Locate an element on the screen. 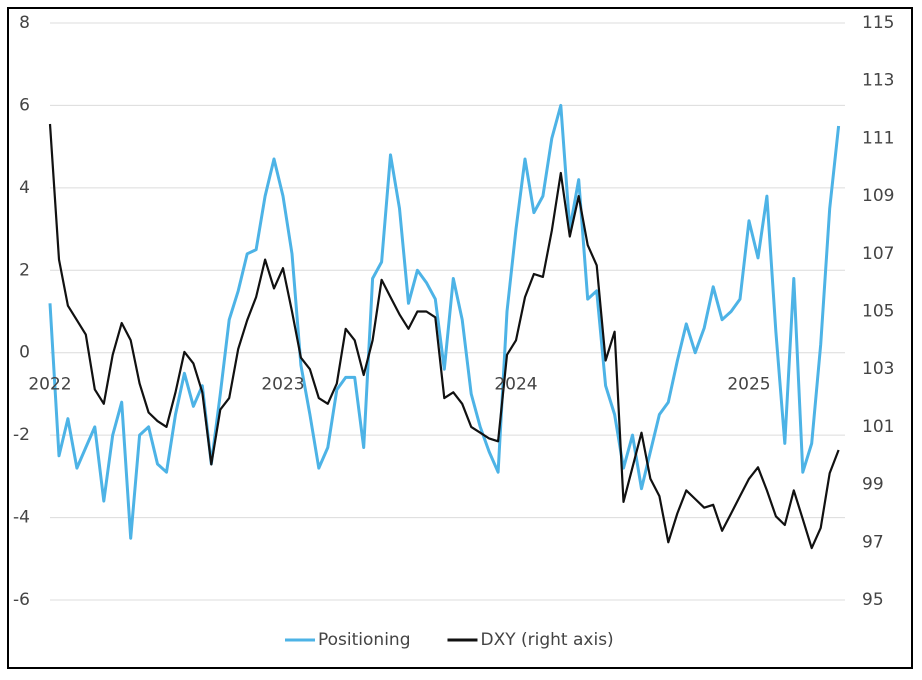 The image size is (922, 680). x-tick-label: 2023 is located at coordinates (282, 385).